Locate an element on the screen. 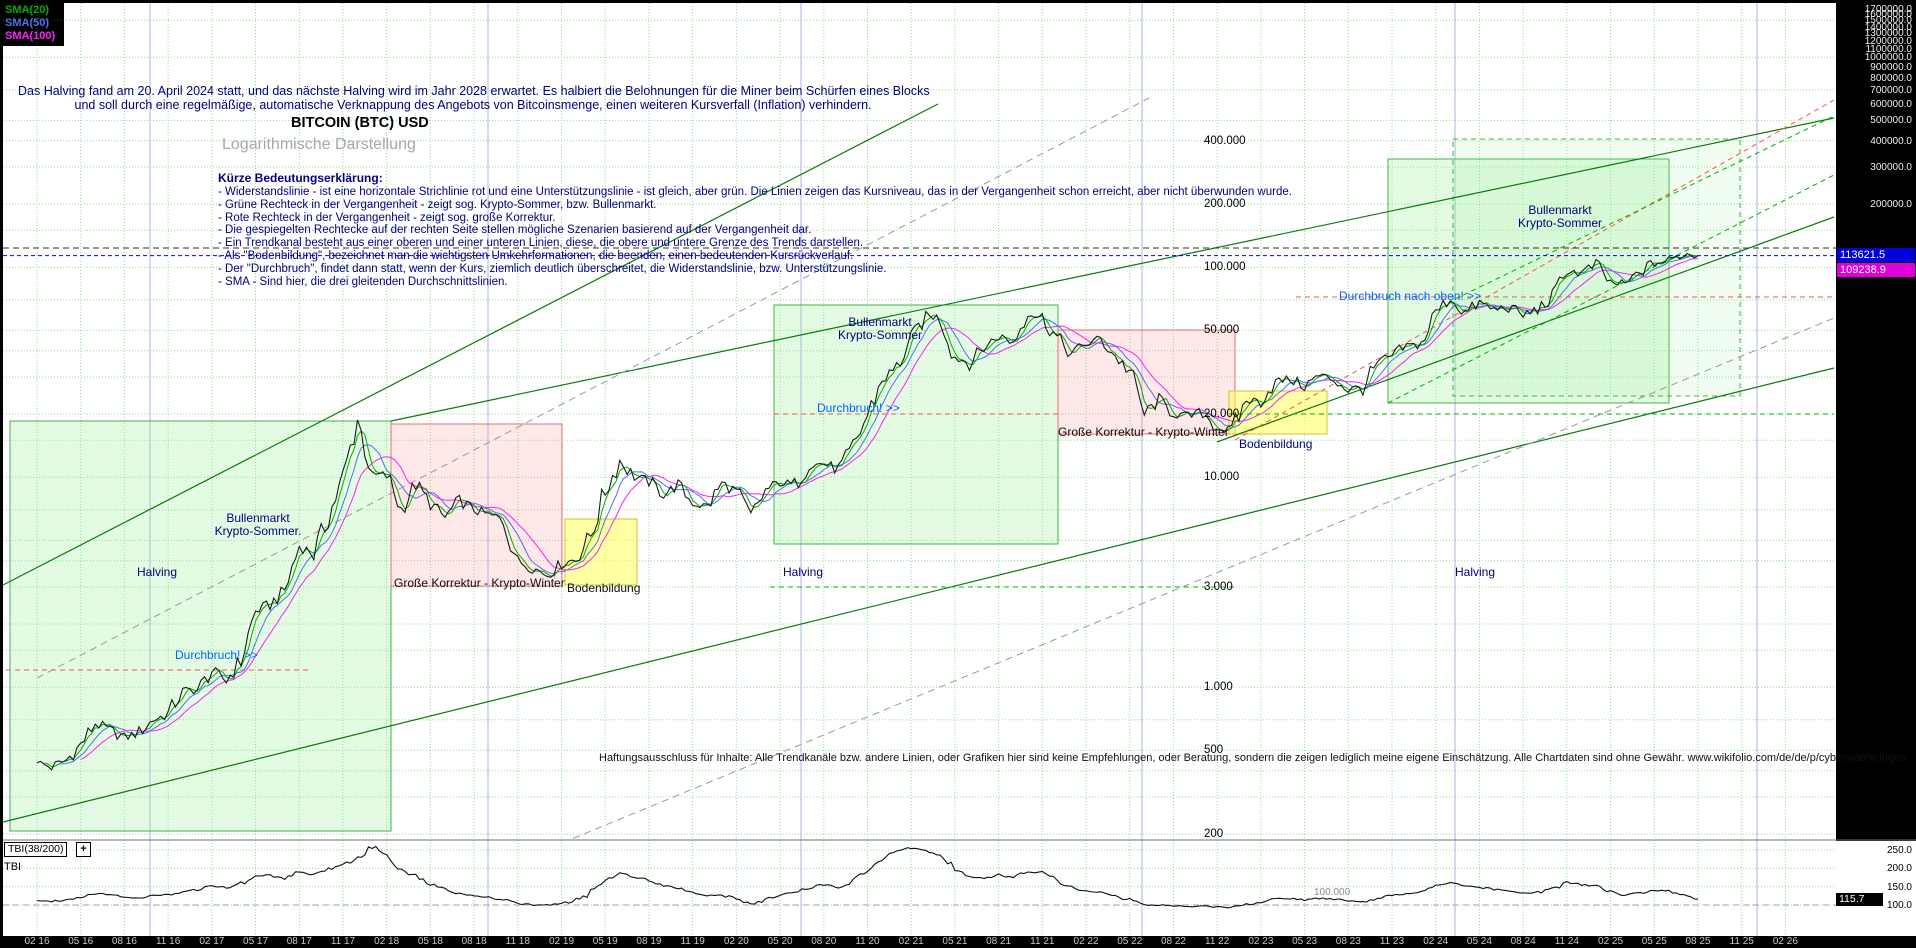  legend-sma50: SMA(50) is located at coordinates (27, 23).